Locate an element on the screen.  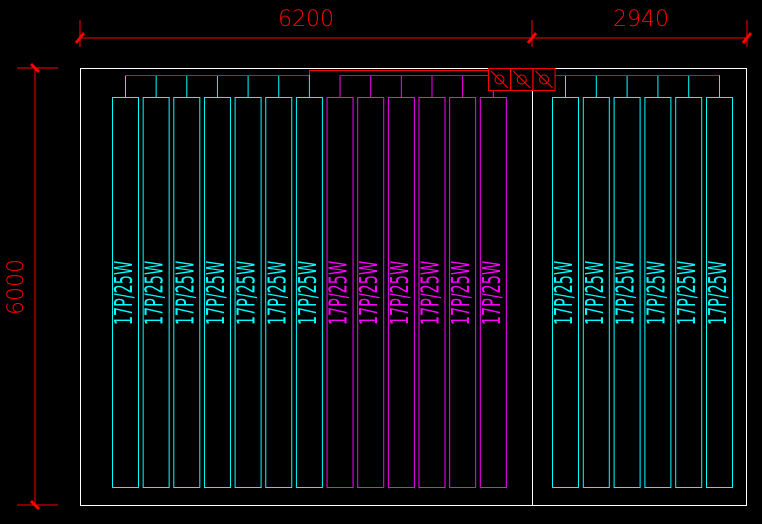
dimension-2940: 2940 is located at coordinates (641, 19).